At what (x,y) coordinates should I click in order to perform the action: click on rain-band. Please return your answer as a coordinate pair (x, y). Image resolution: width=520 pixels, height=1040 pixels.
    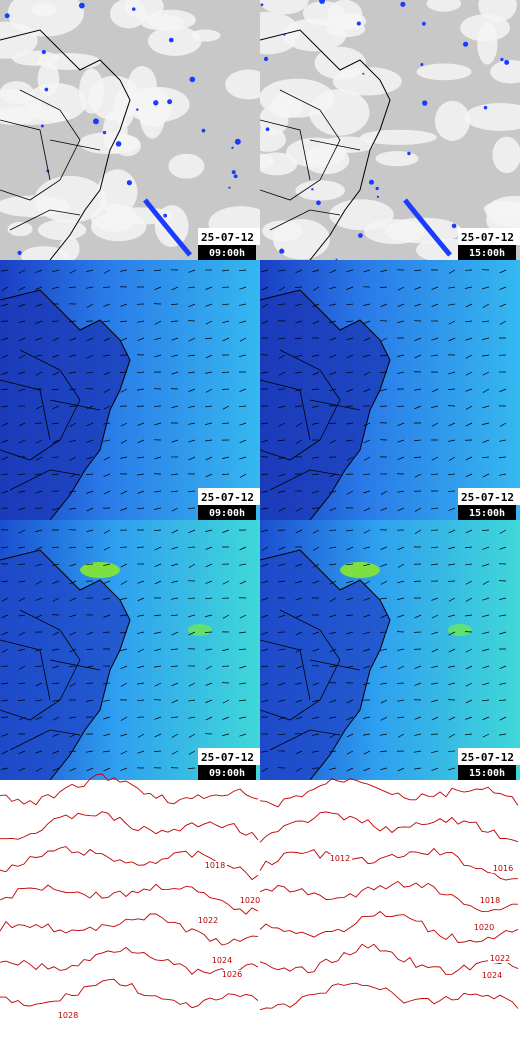
    Looking at the image, I should click on (427, 227).